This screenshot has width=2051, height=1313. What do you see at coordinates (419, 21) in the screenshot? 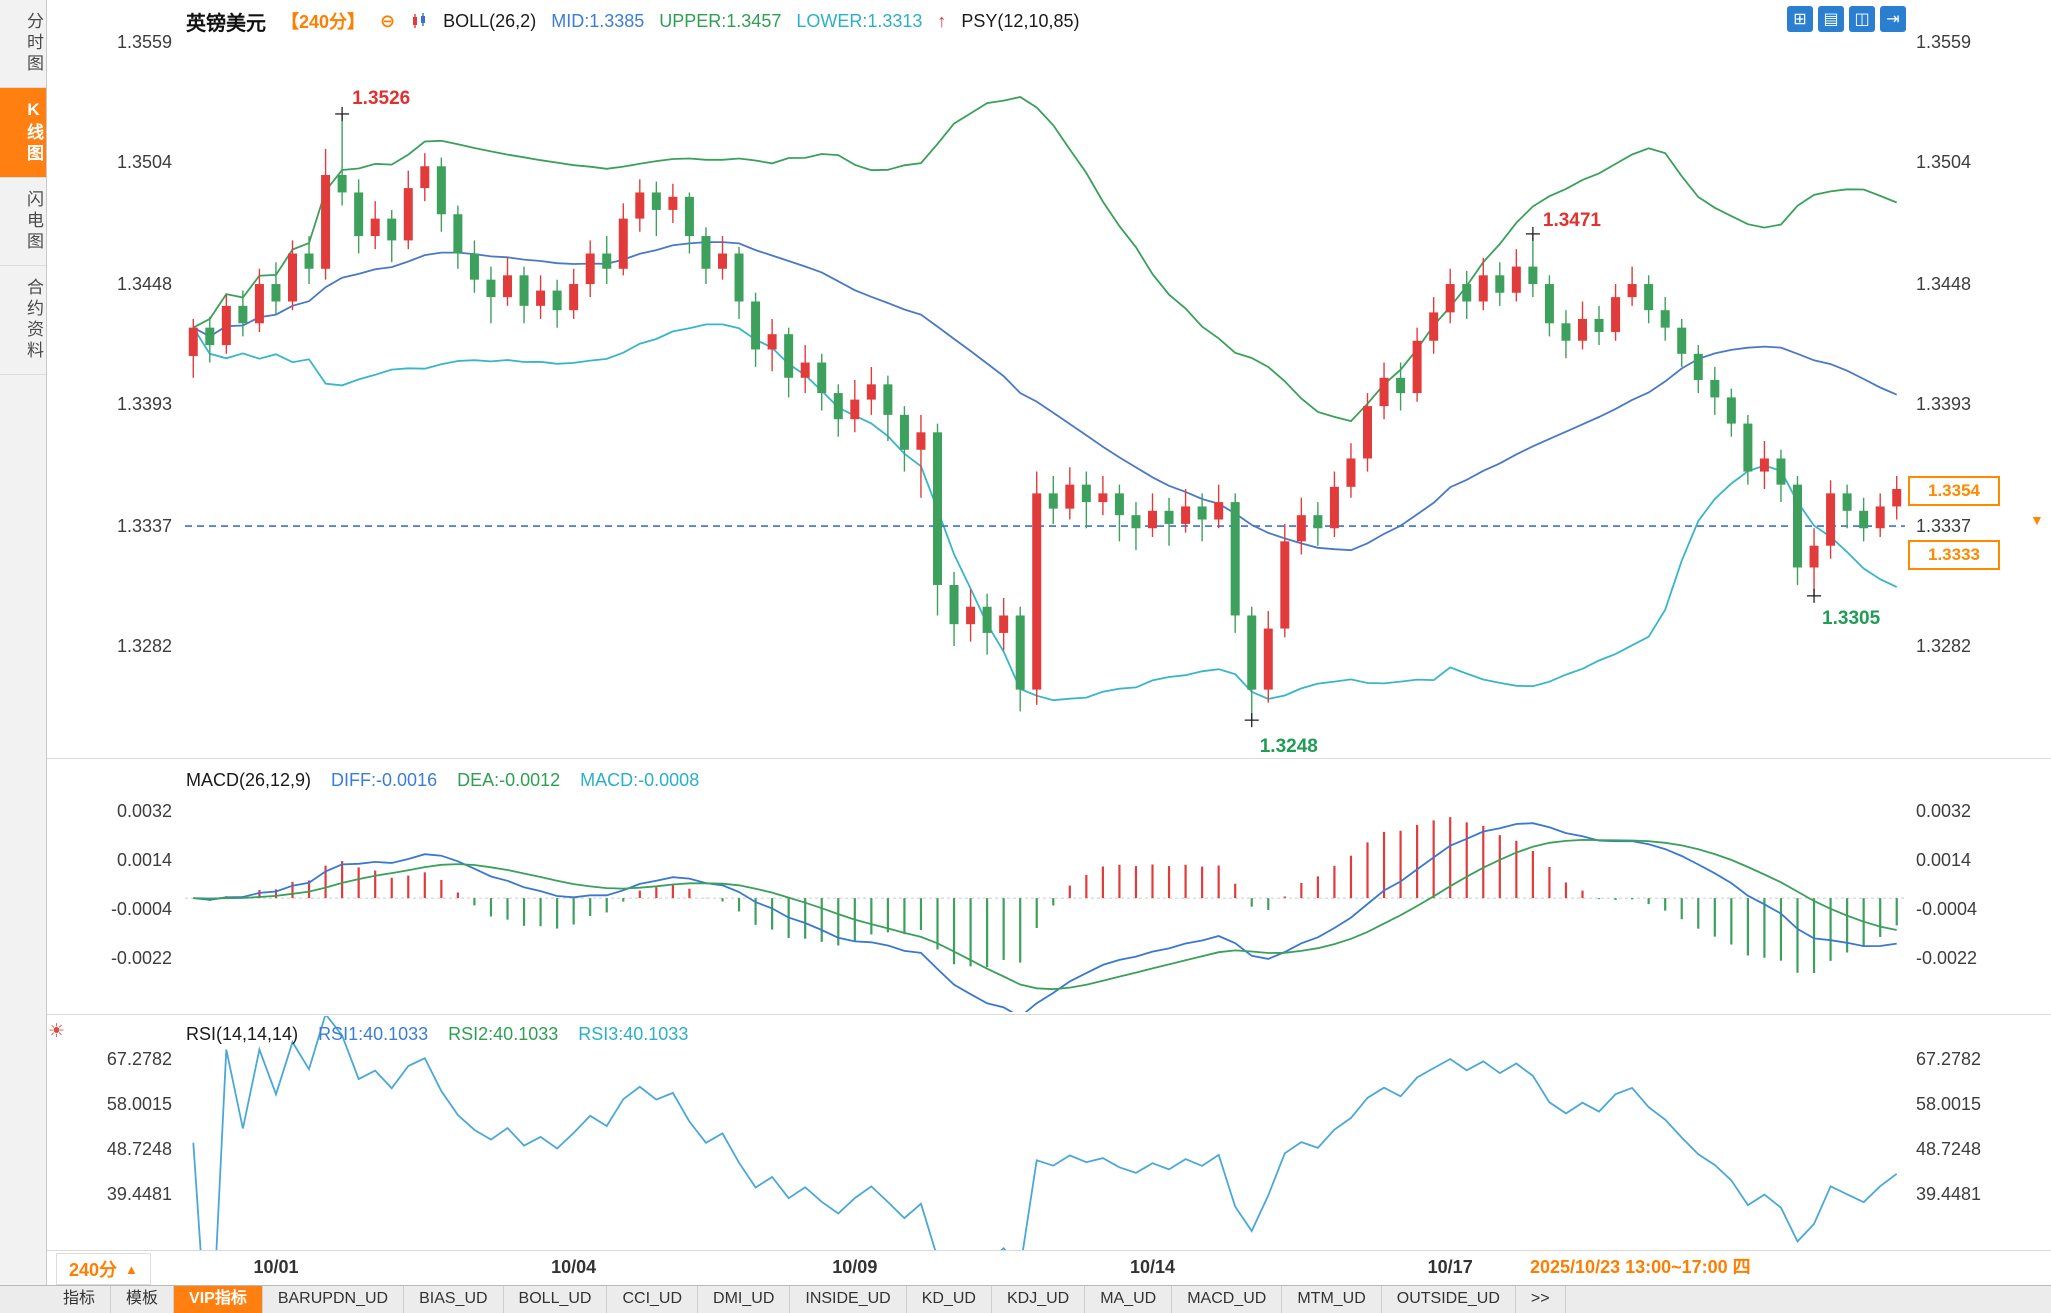
I see `candle-style-icon` at bounding box center [419, 21].